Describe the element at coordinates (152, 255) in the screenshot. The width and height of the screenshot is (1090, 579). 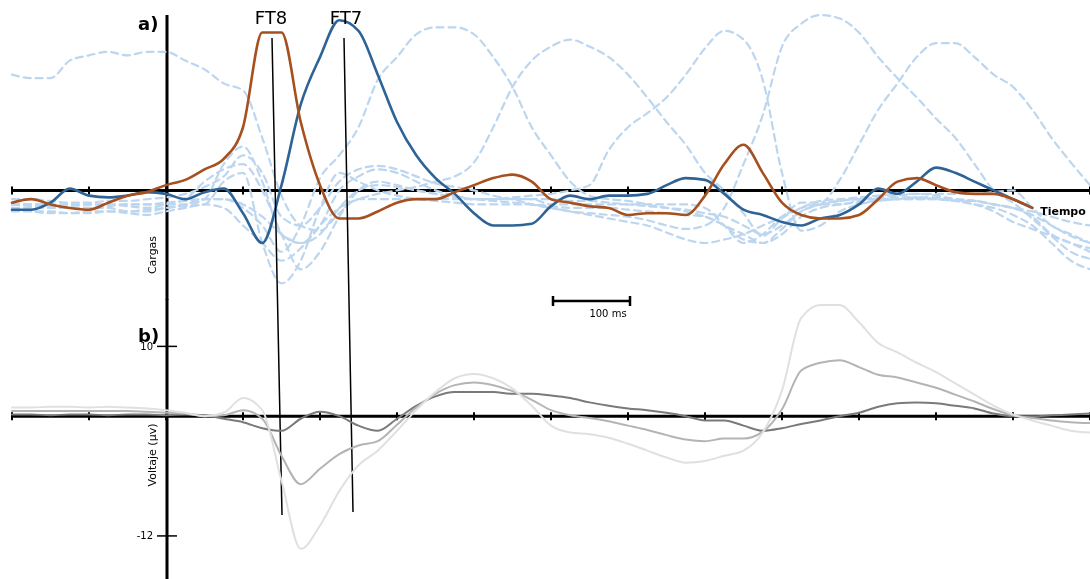
I see `y-axis-title: Cargas` at that location.